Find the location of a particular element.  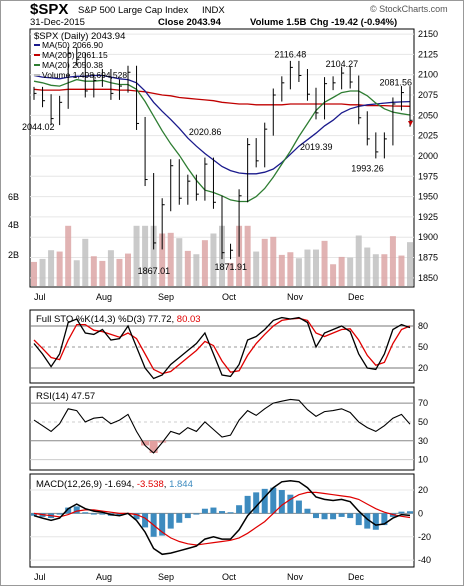

macd-sep: , is located at coordinates (166, 484).